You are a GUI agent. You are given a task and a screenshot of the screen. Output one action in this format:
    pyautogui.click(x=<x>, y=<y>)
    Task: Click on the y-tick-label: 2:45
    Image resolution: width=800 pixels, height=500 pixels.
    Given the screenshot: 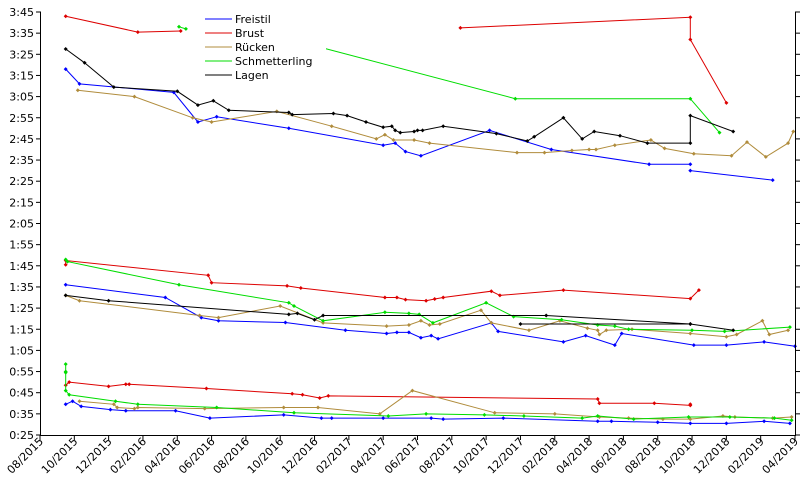 What is the action you would take?
    pyautogui.click(x=21, y=139)
    